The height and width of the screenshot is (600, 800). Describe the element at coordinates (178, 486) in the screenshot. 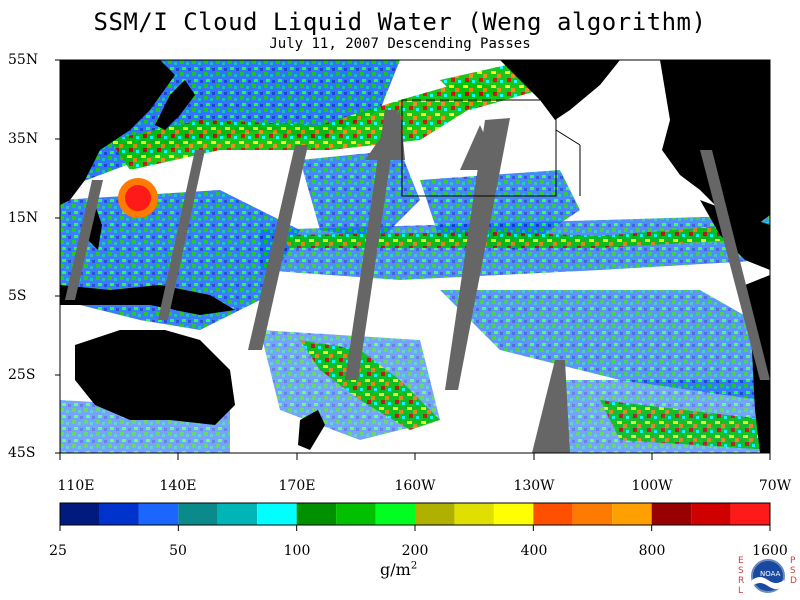

I see `lon-label-140e: 140E` at that location.